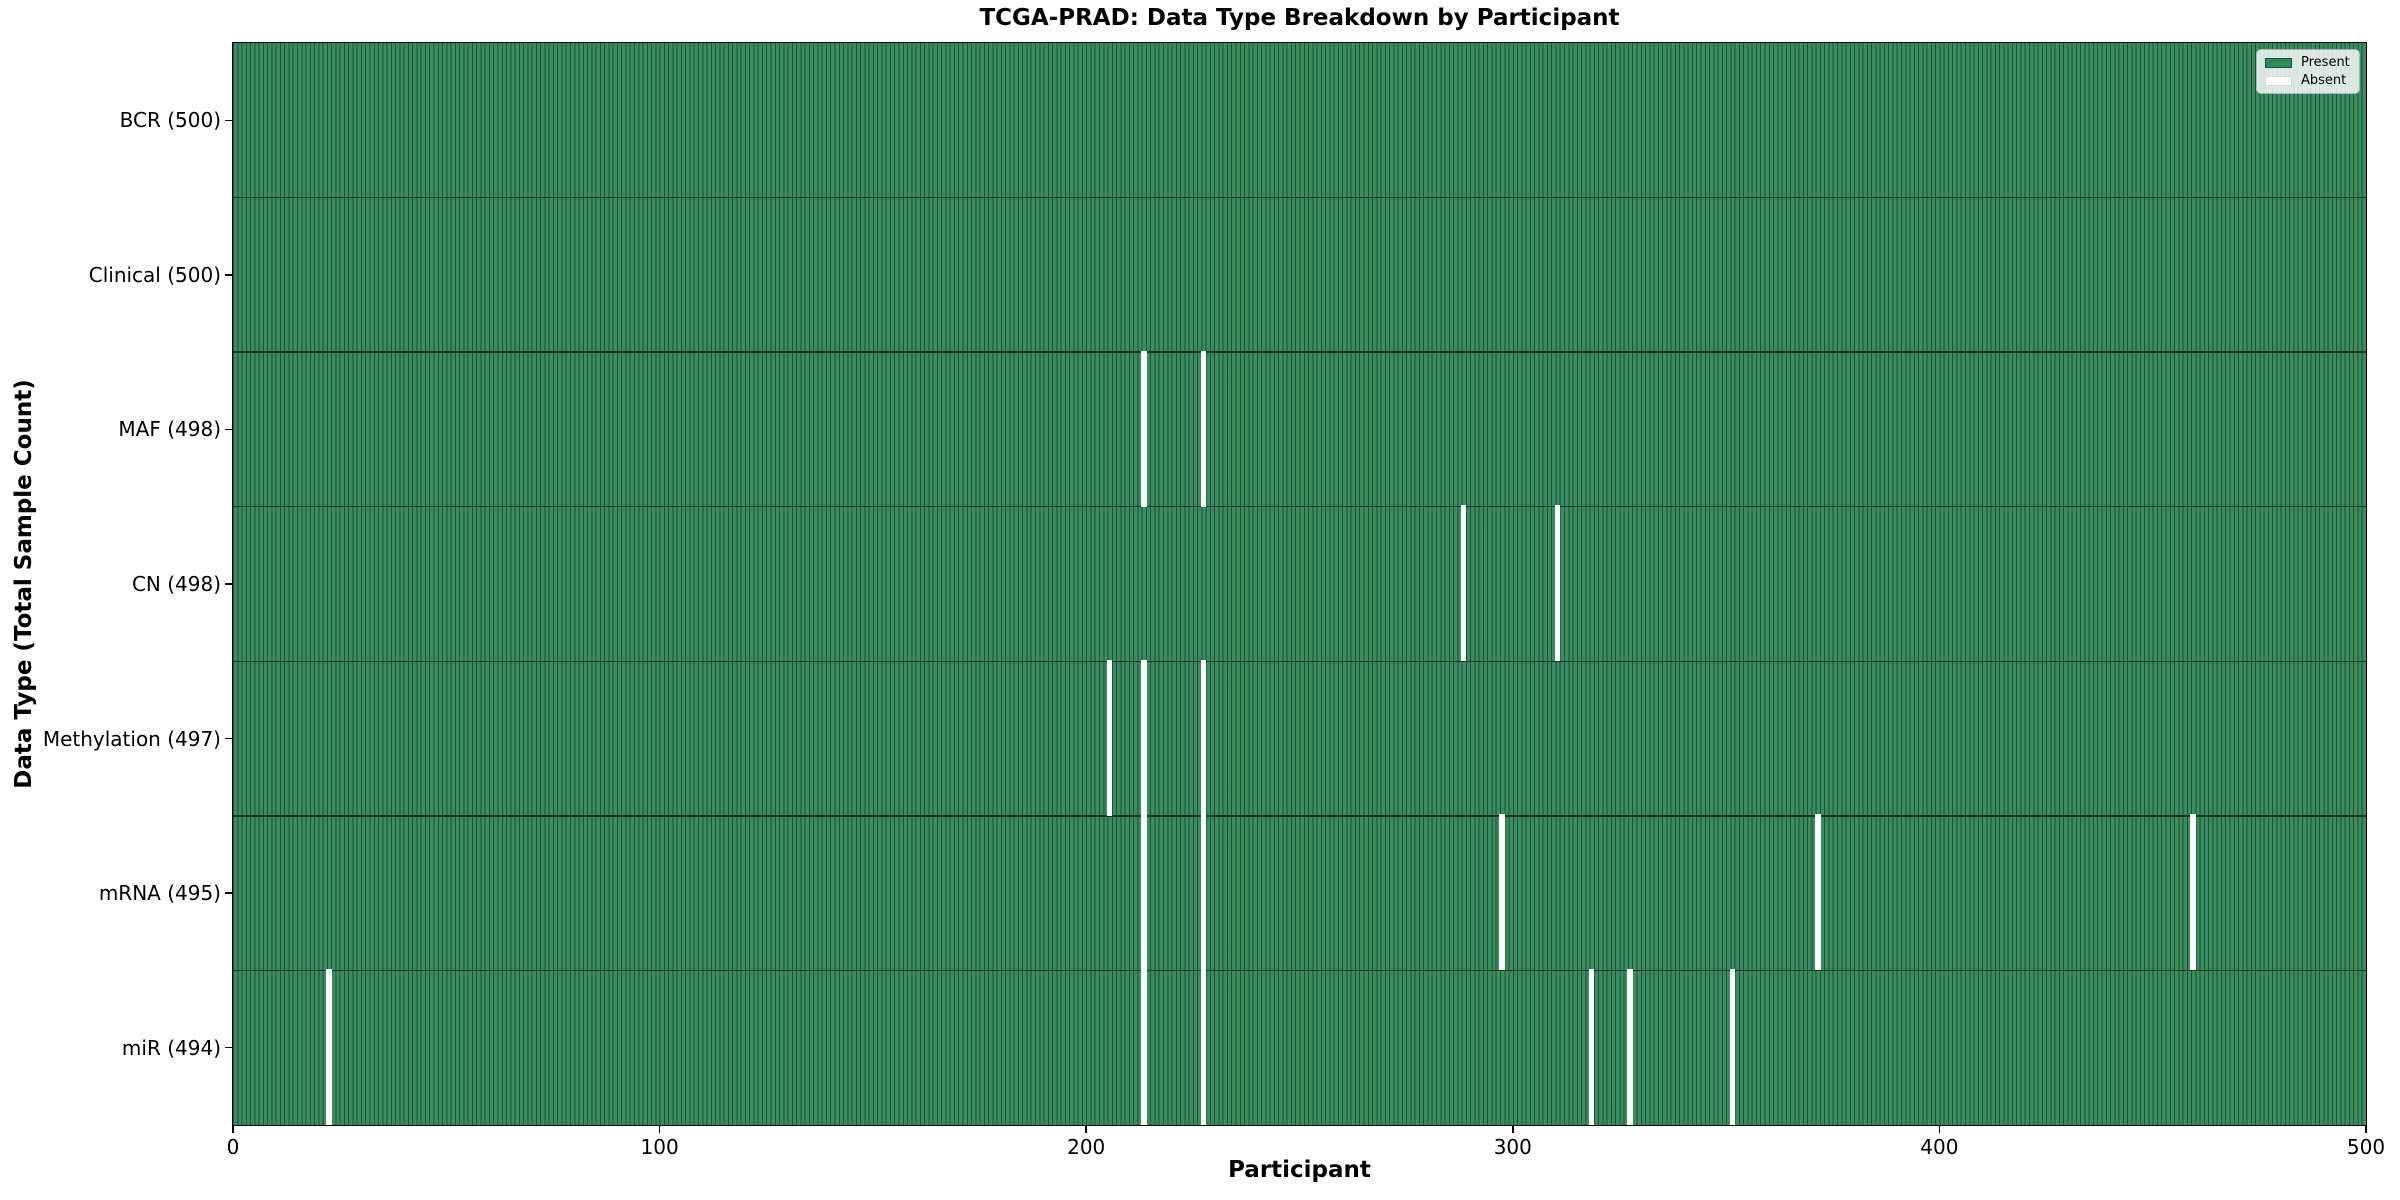 The width and height of the screenshot is (2400, 1200). I want to click on x-tick-label: 400, so click(1939, 1147).